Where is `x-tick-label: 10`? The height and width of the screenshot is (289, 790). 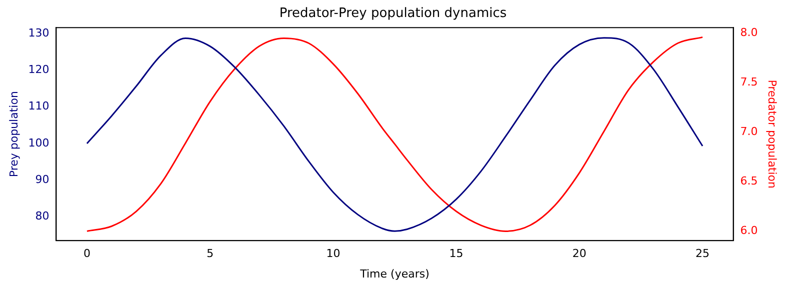
x-tick-label: 10 is located at coordinates (333, 253).